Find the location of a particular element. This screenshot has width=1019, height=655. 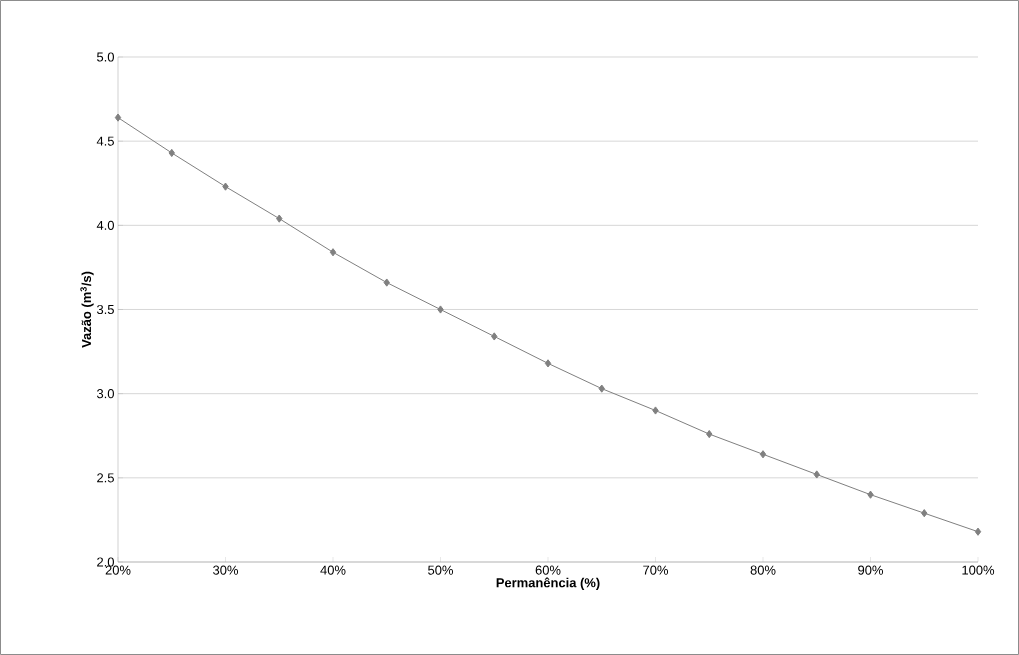

x-tick-label: 20% is located at coordinates (118, 570).